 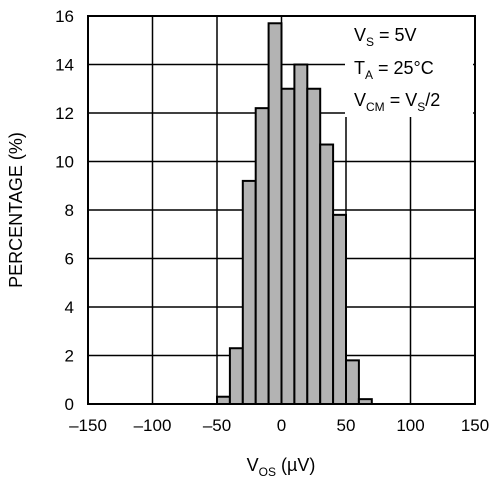 I want to click on x-tick-label-2: –50, so click(x=217, y=425).